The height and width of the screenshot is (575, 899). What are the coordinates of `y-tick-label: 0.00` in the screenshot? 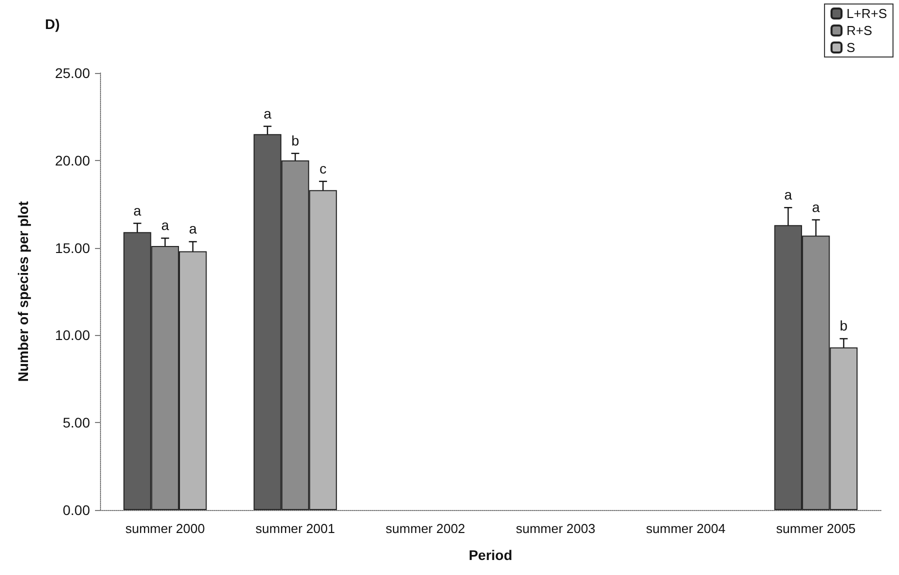 It's located at (76, 510).